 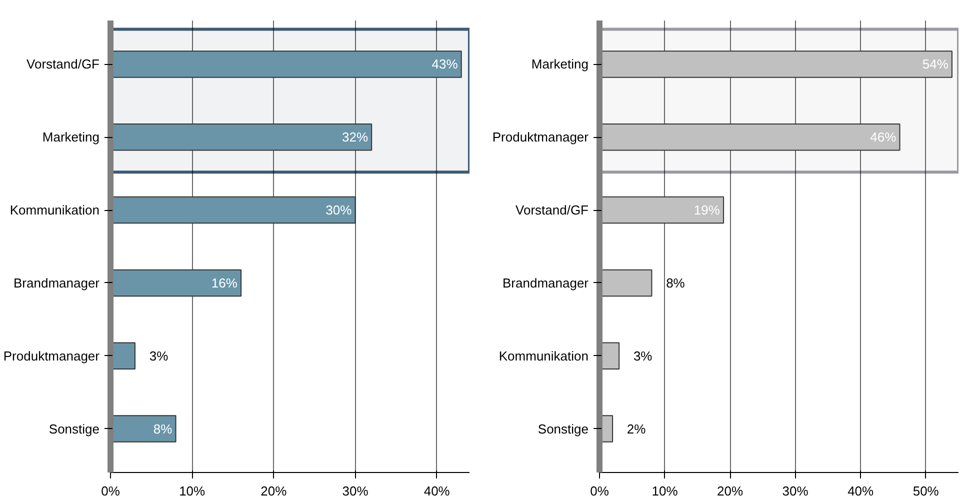 What do you see at coordinates (339, 210) in the screenshot?
I see `data-label: 30%` at bounding box center [339, 210].